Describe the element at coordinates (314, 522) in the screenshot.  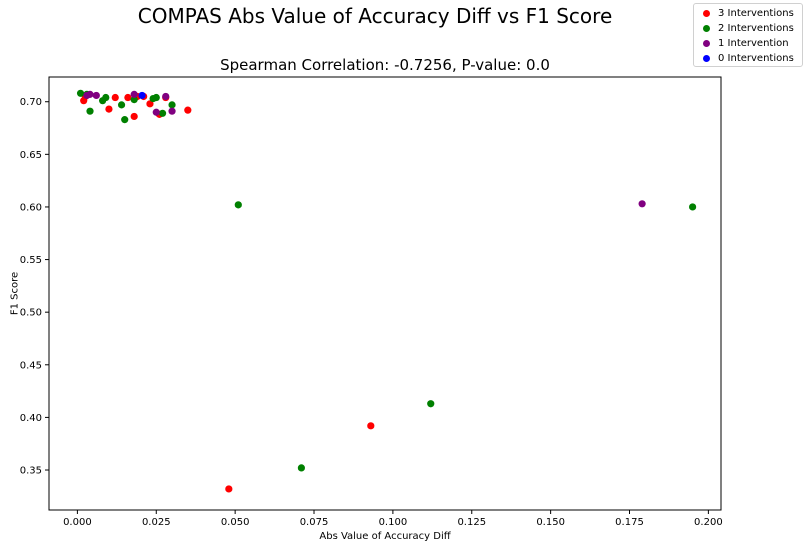
I see `x-tick-label: 0.075` at that location.